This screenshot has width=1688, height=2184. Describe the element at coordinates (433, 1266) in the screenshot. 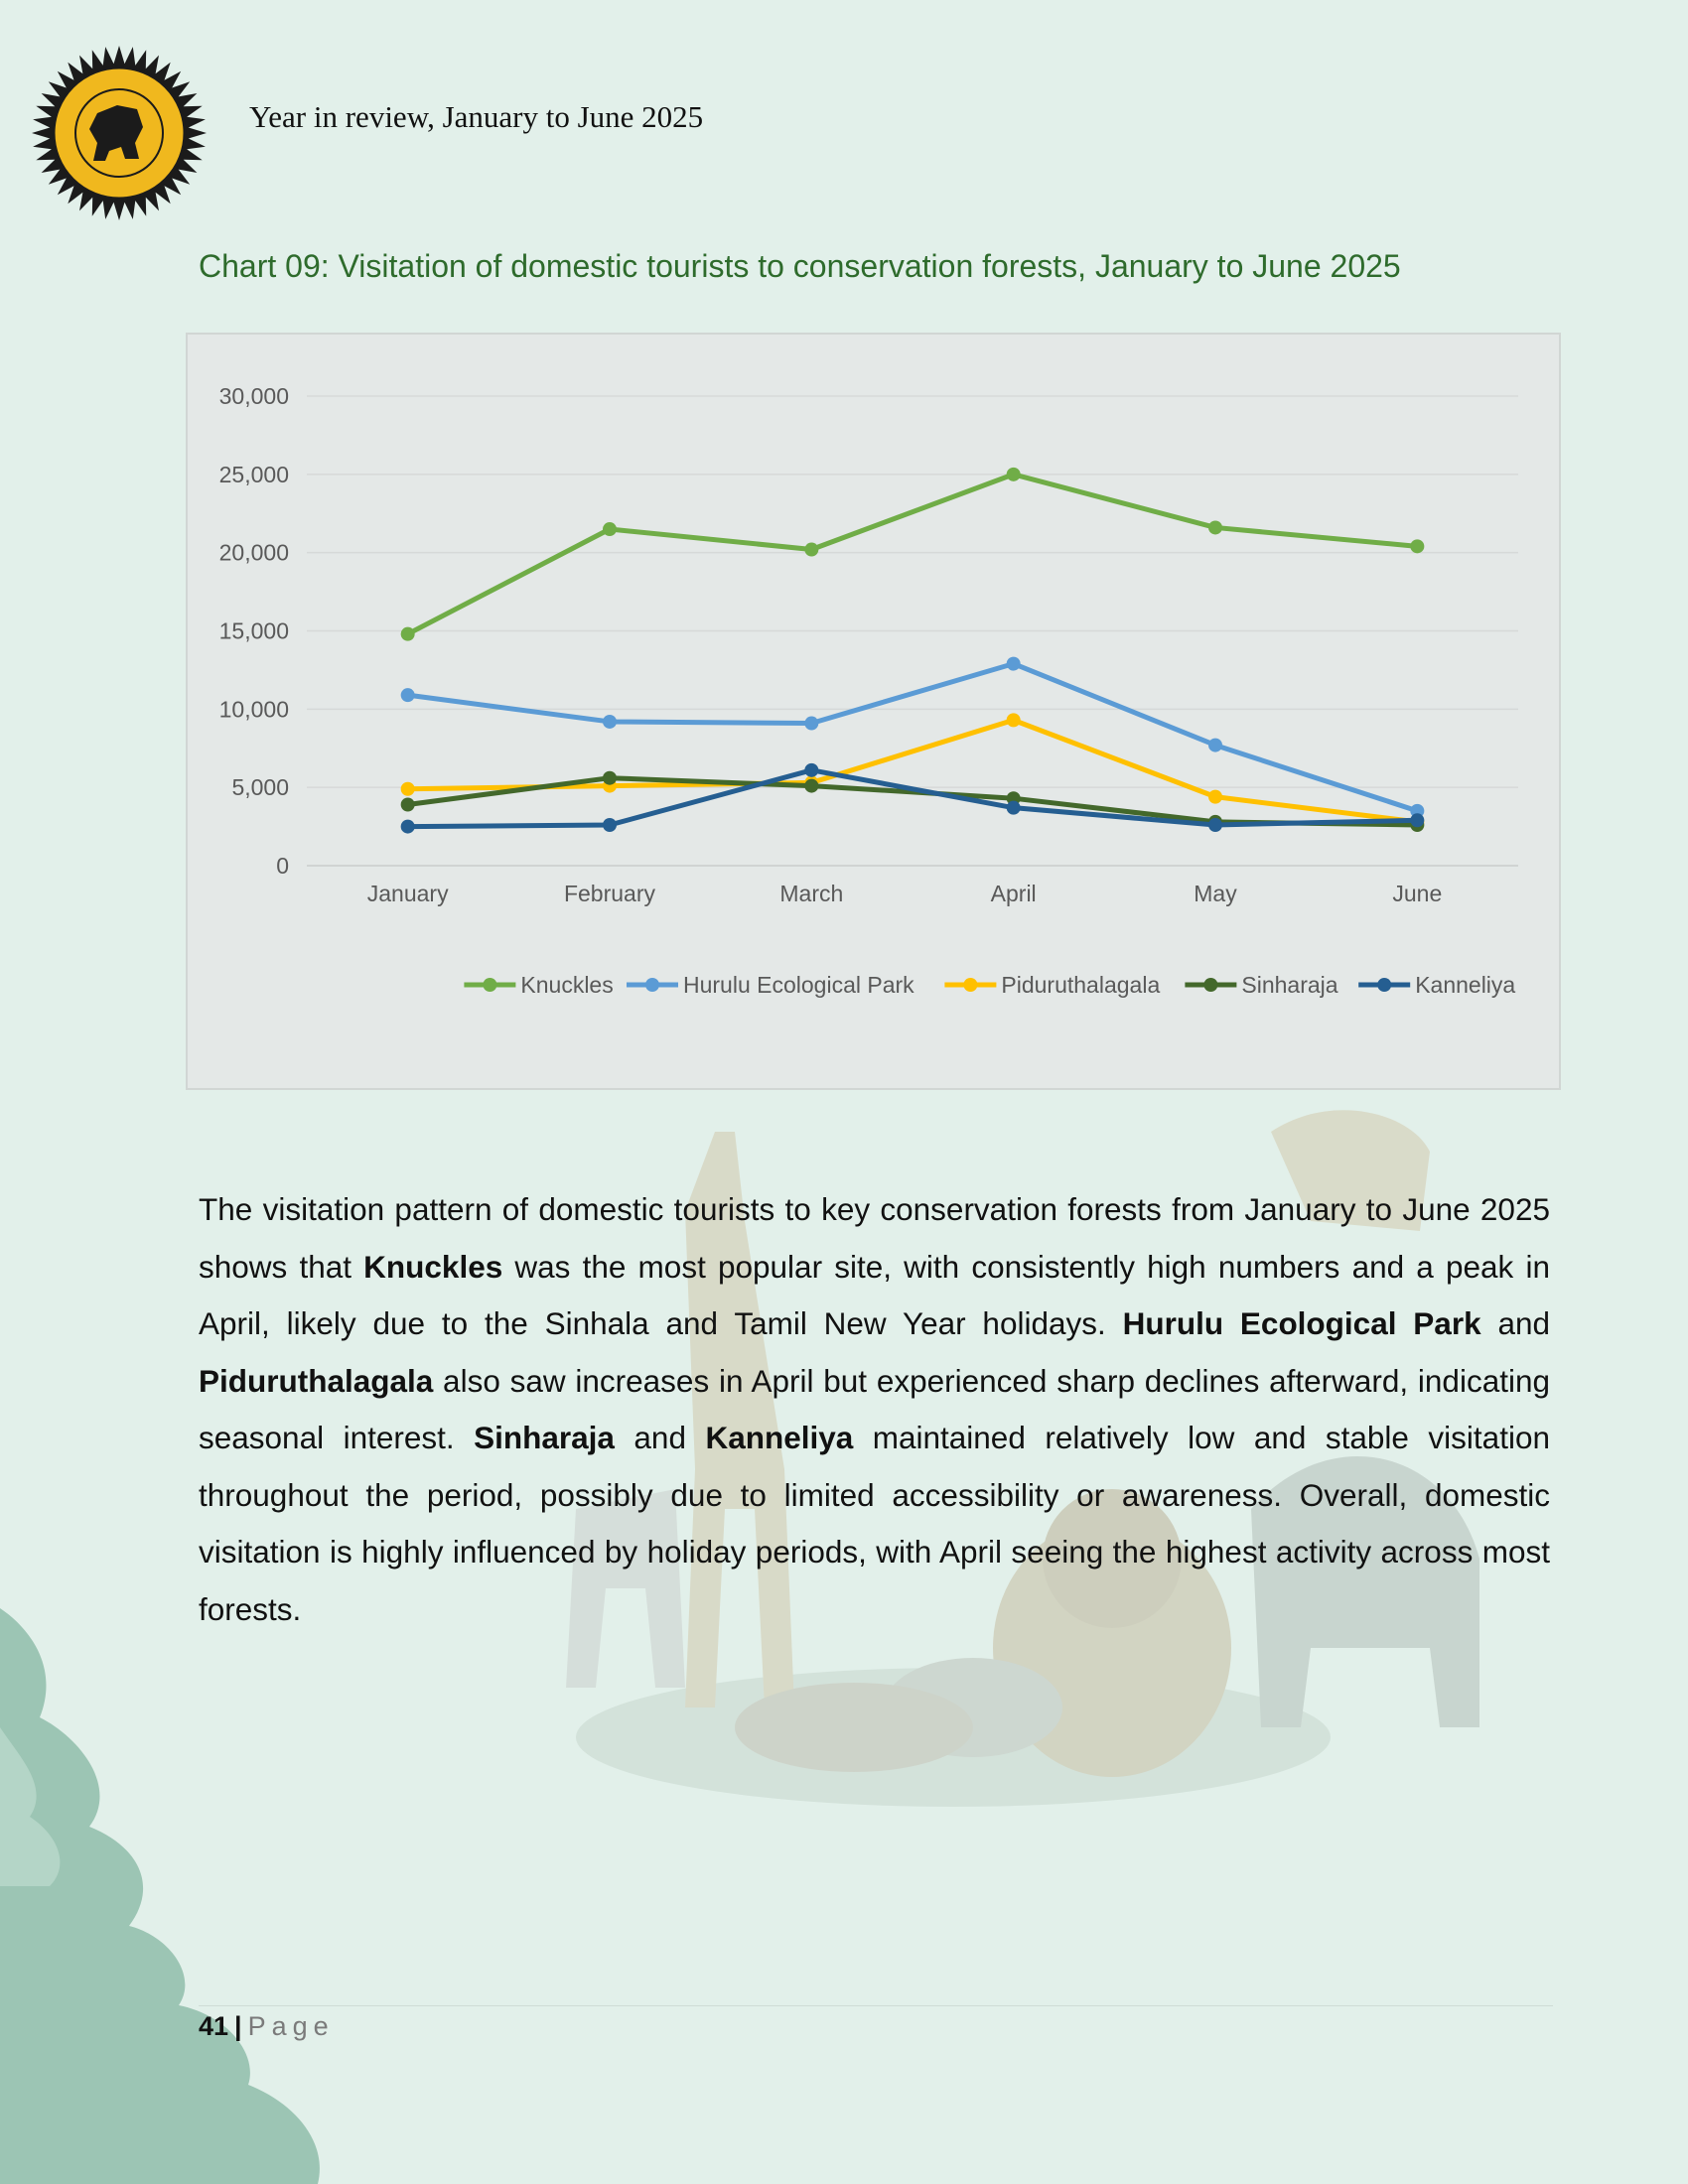

I see `emphasis-knuckles: Knuckles` at that location.